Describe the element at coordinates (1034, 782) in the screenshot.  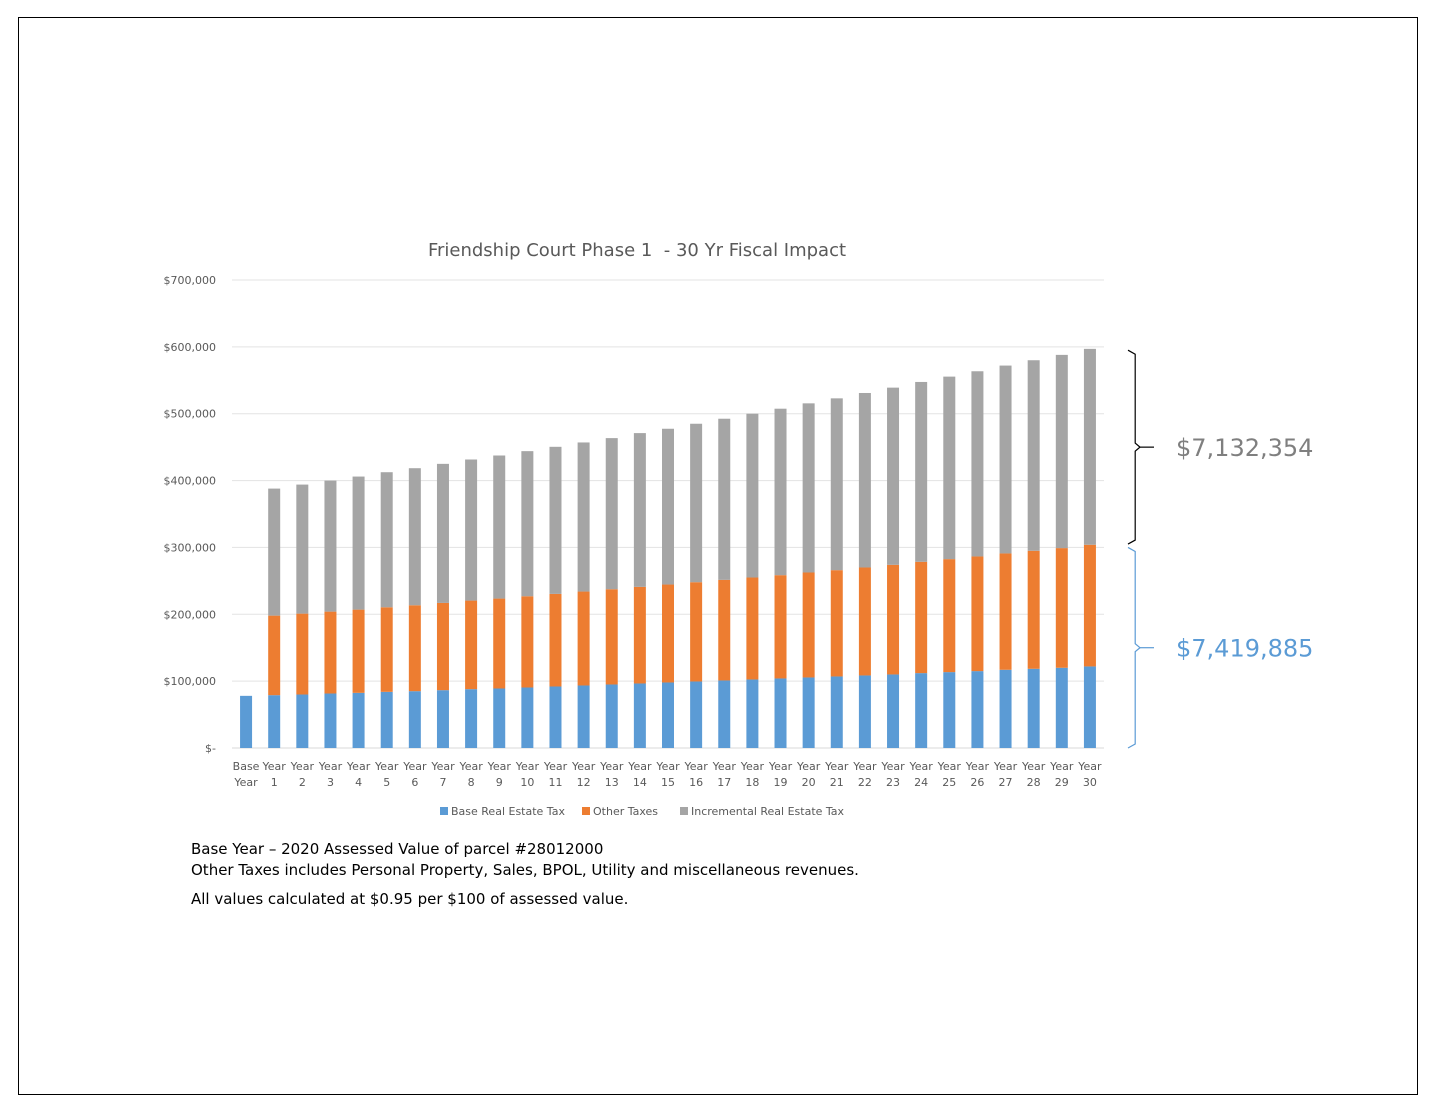
I see `x-tick-label: 28` at that location.